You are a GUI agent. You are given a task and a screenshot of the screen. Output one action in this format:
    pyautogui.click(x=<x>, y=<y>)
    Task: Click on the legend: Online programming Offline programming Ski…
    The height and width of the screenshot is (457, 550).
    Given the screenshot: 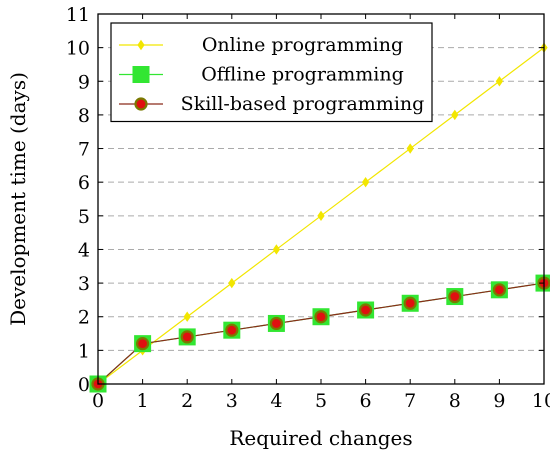 What is the action you would take?
    pyautogui.click(x=271, y=72)
    